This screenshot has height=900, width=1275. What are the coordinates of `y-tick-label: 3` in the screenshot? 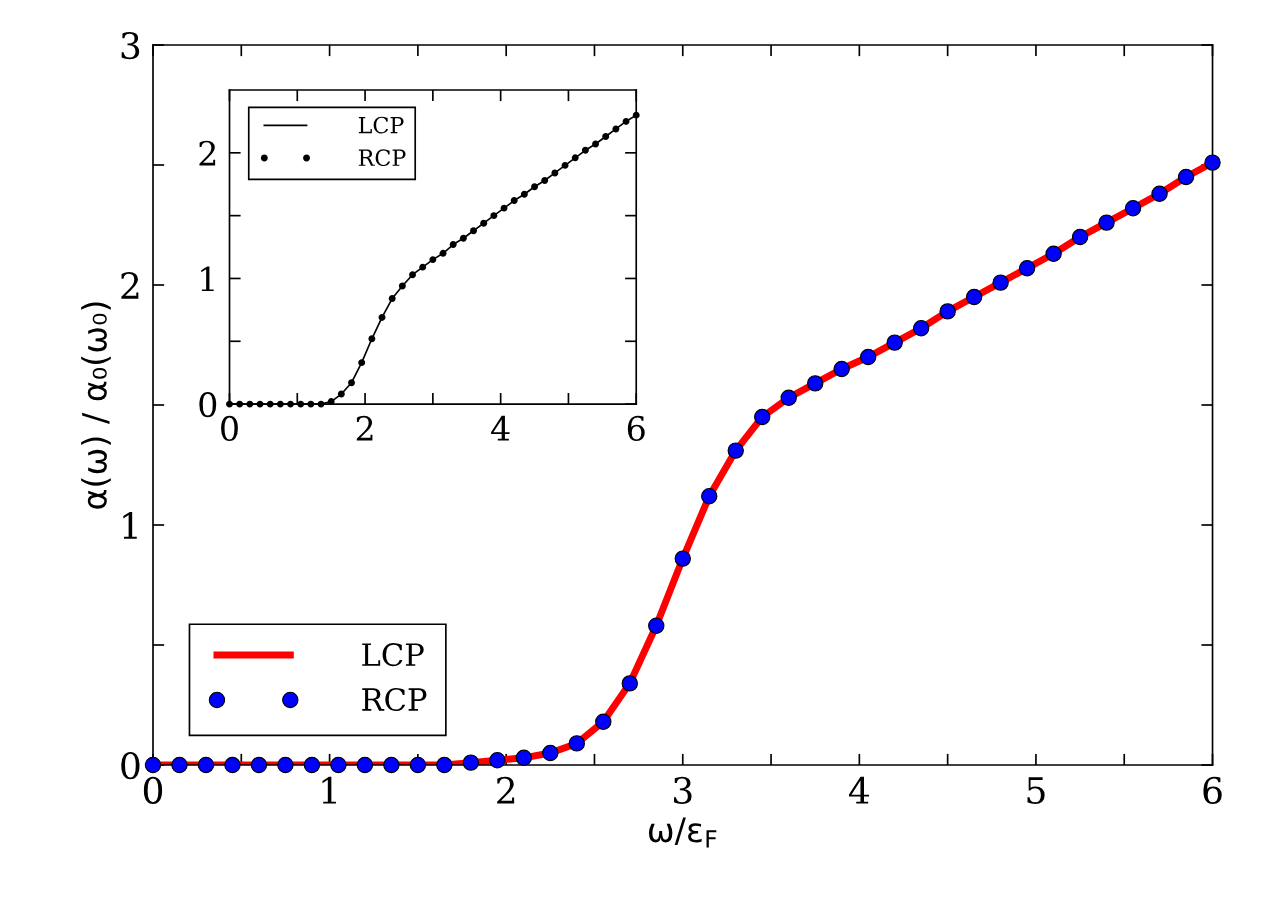 It's located at (130, 45).